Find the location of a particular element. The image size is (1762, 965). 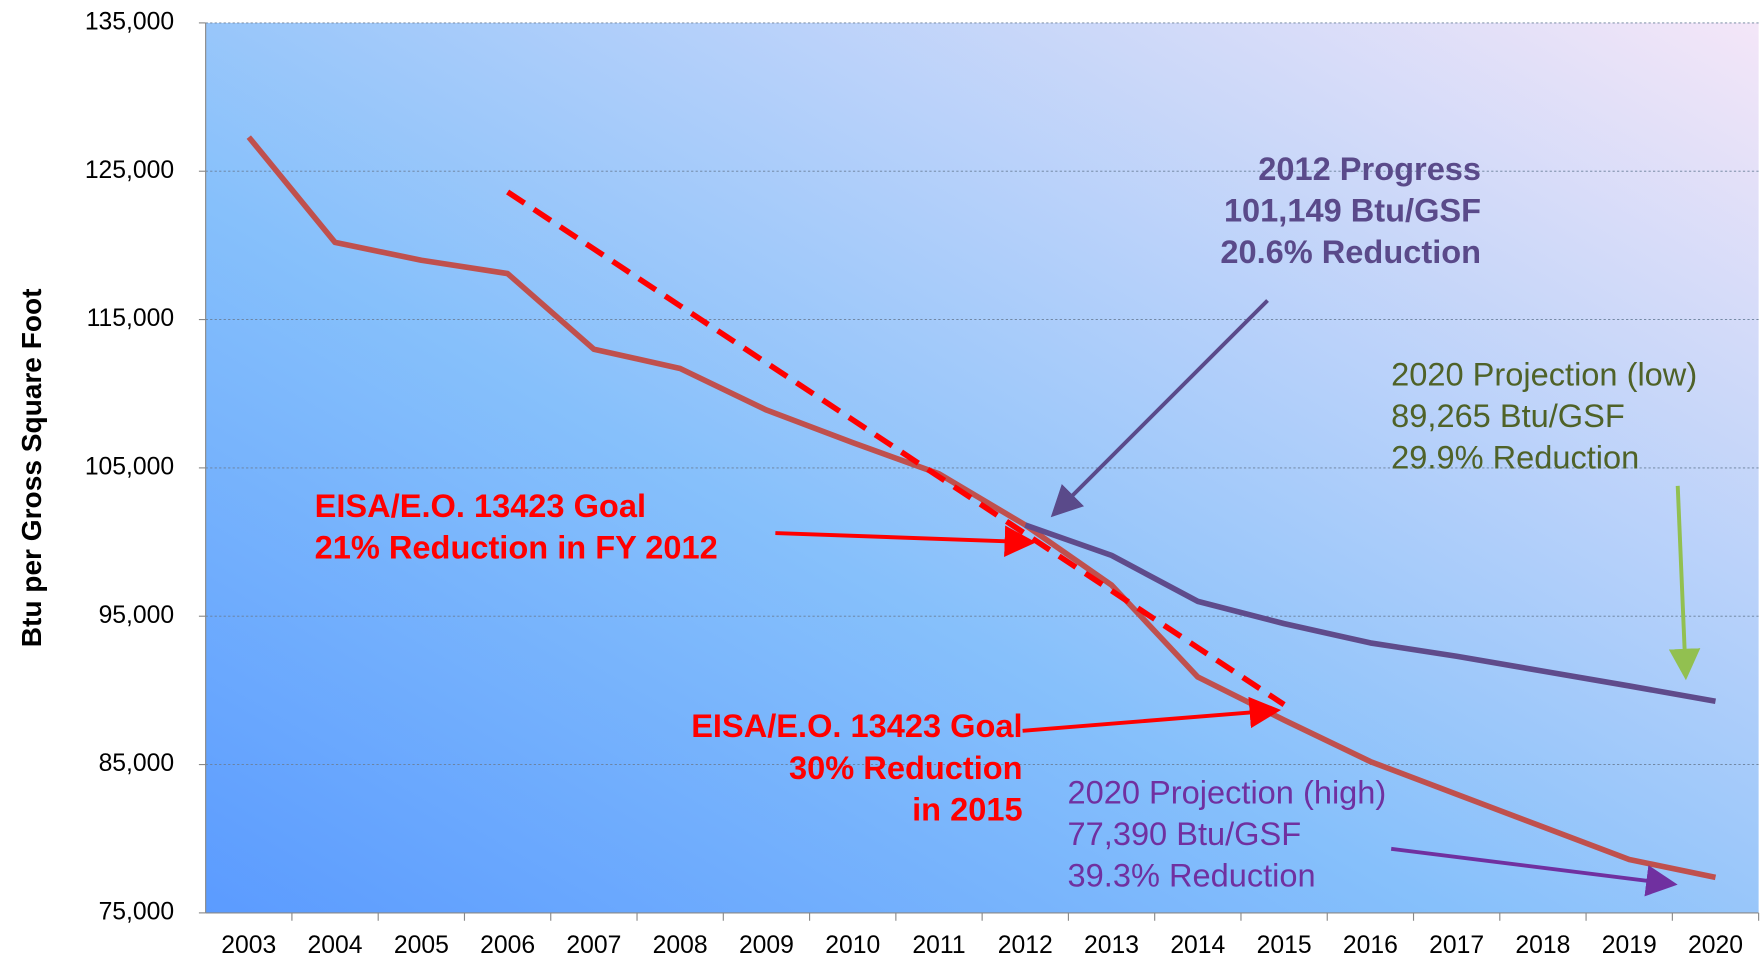

y-tick-label: 115,000 is located at coordinates (131, 318).